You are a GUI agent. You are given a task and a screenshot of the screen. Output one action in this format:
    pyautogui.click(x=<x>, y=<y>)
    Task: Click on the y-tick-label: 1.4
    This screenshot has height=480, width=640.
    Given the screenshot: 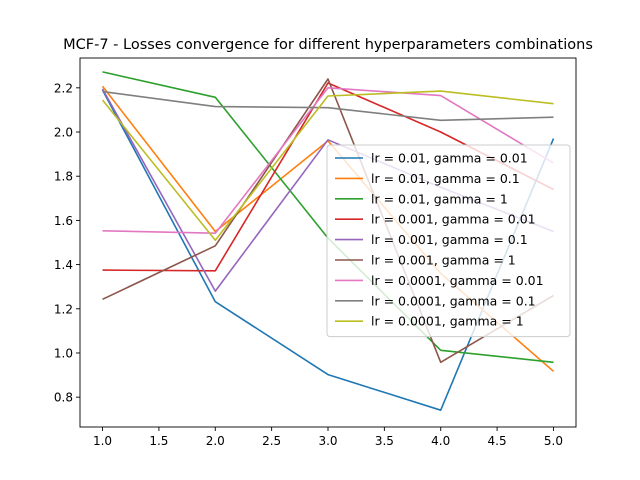 What is the action you would take?
    pyautogui.click(x=63, y=265)
    